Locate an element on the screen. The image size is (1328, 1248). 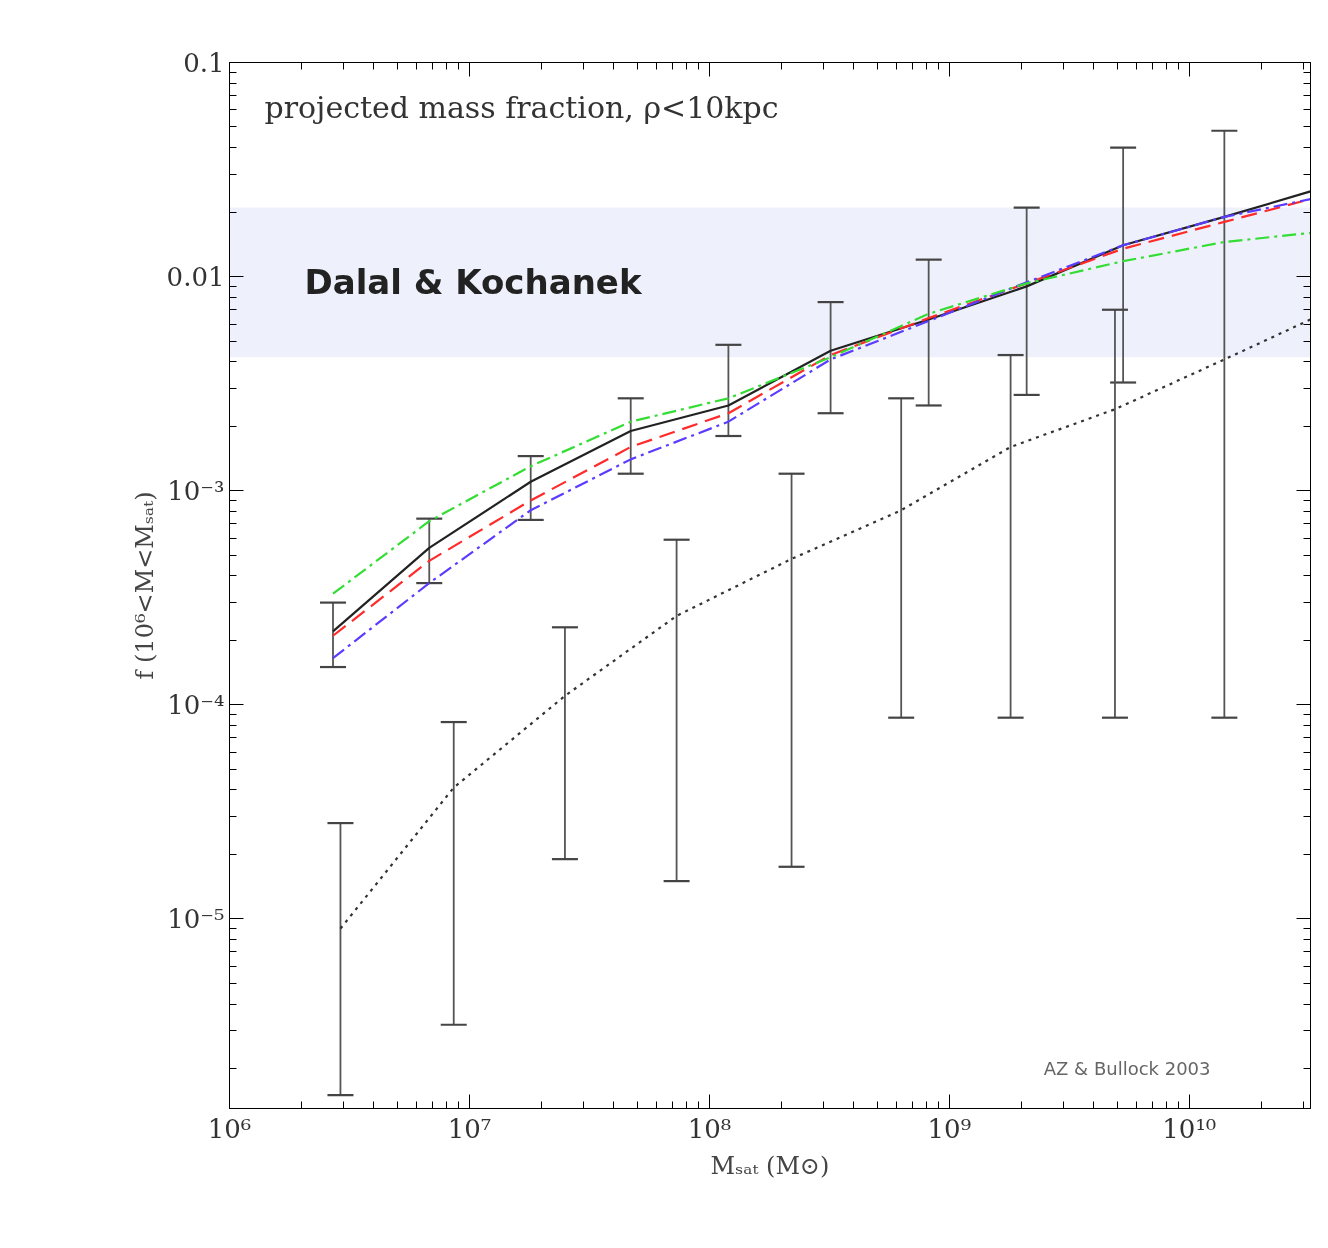
x-tick-label: 10⁸ is located at coordinates (709, 1128).